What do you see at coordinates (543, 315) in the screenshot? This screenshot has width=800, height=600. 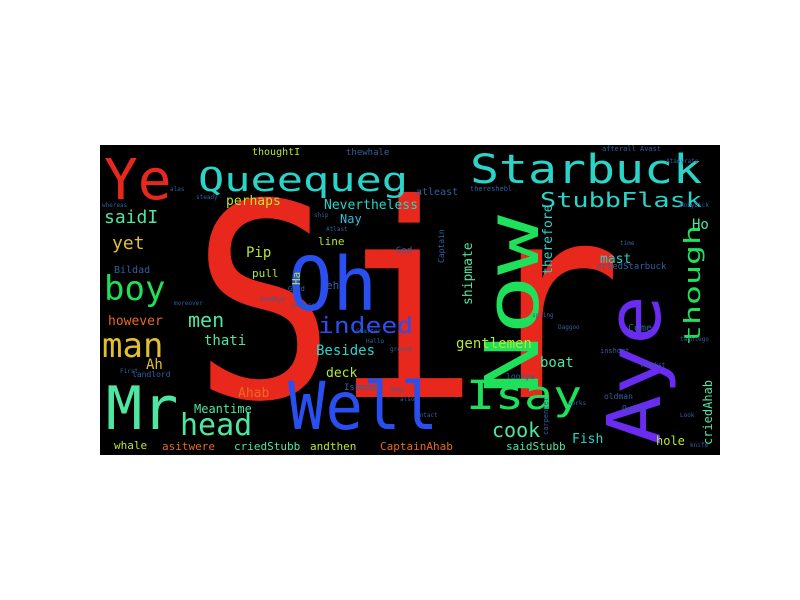 I see `word-spring: spring` at bounding box center [543, 315].